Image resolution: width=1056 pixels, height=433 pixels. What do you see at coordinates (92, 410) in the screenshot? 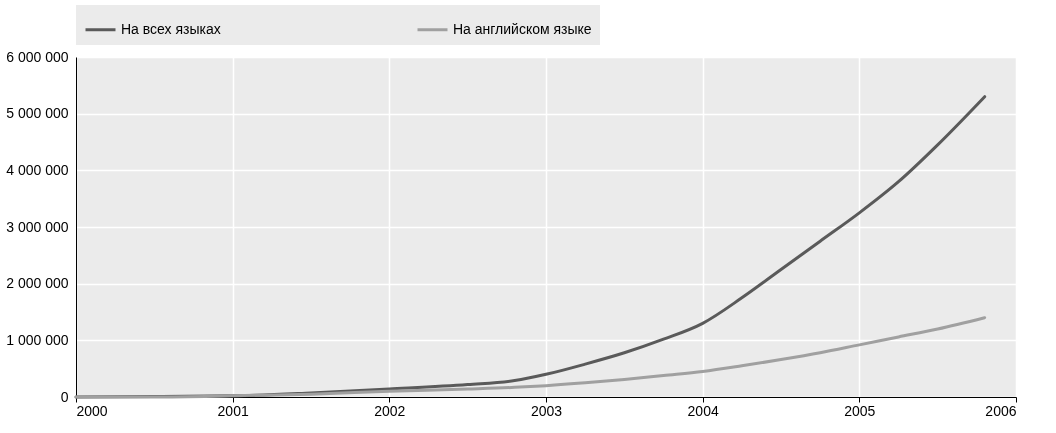
I see `x-tick-label: 2000` at bounding box center [92, 410].